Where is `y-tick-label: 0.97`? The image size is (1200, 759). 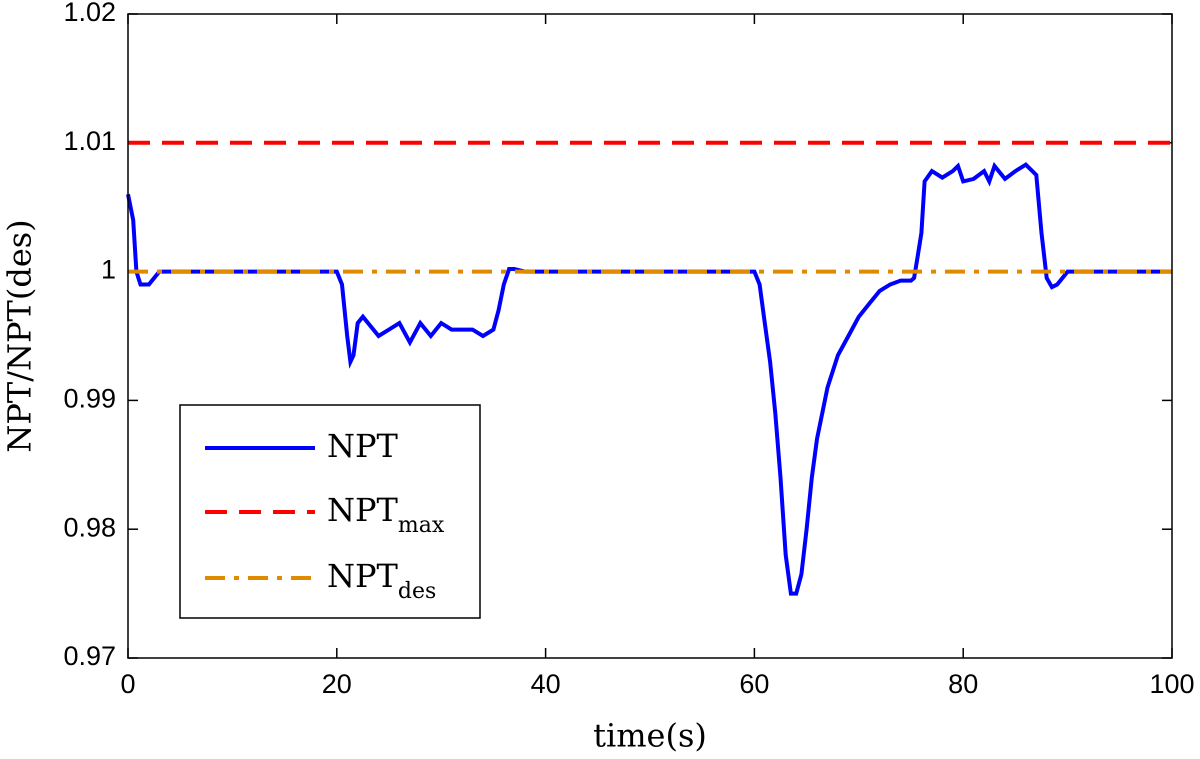
y-tick-label: 0.97 is located at coordinates (89, 656).